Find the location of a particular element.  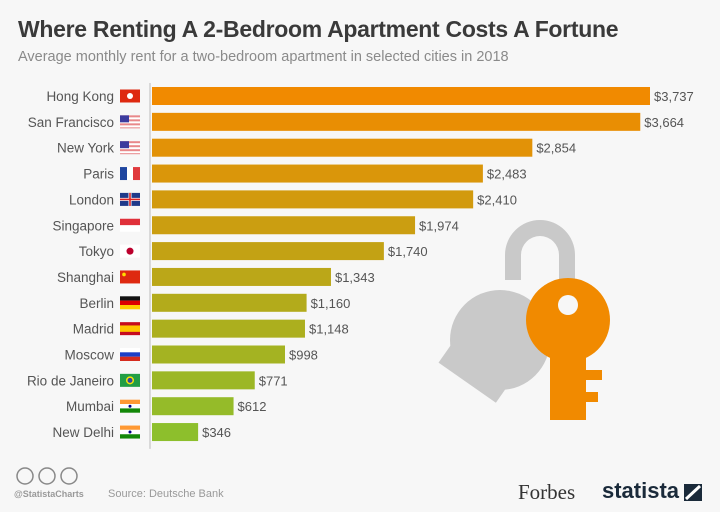

data-label: $3,664 is located at coordinates (664, 122).